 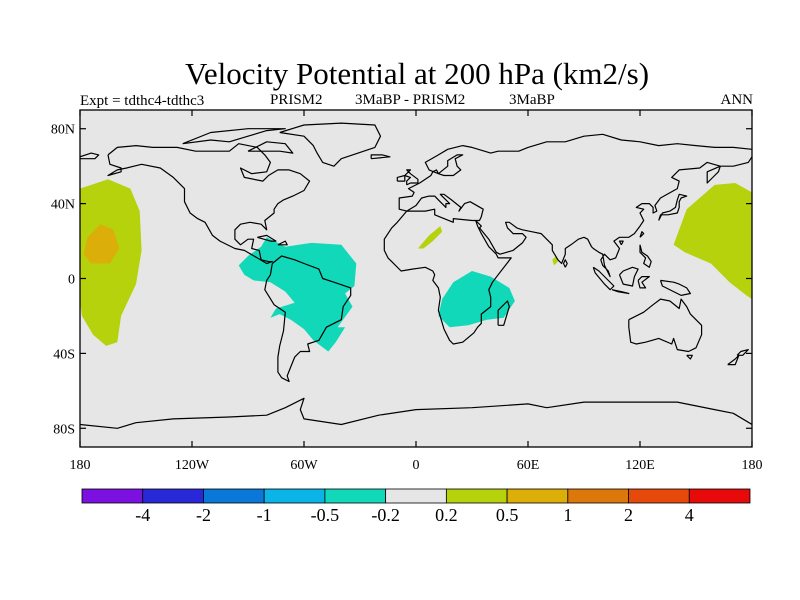 What do you see at coordinates (203, 515) in the screenshot?
I see `colorbar-label: -2` at bounding box center [203, 515].